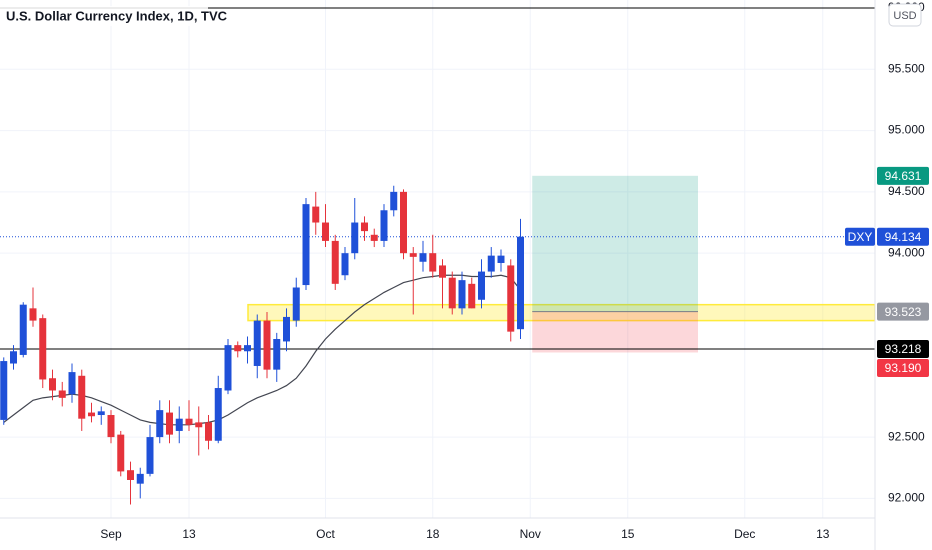  What do you see at coordinates (433, 534) in the screenshot?
I see `x-tick-label: 18` at bounding box center [433, 534].